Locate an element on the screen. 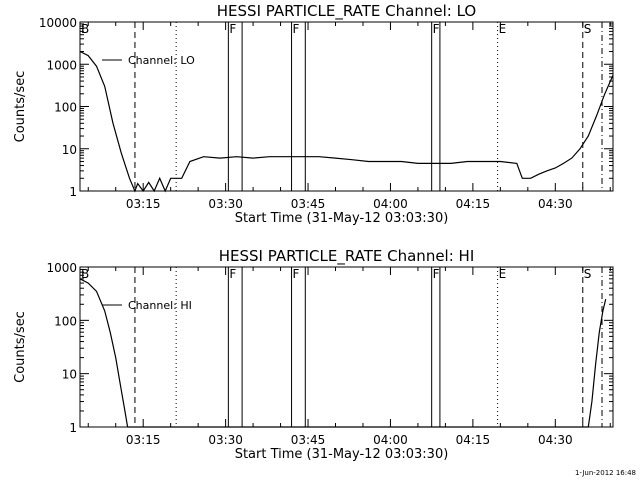  legend-label: Channel: HI is located at coordinates (160, 305).